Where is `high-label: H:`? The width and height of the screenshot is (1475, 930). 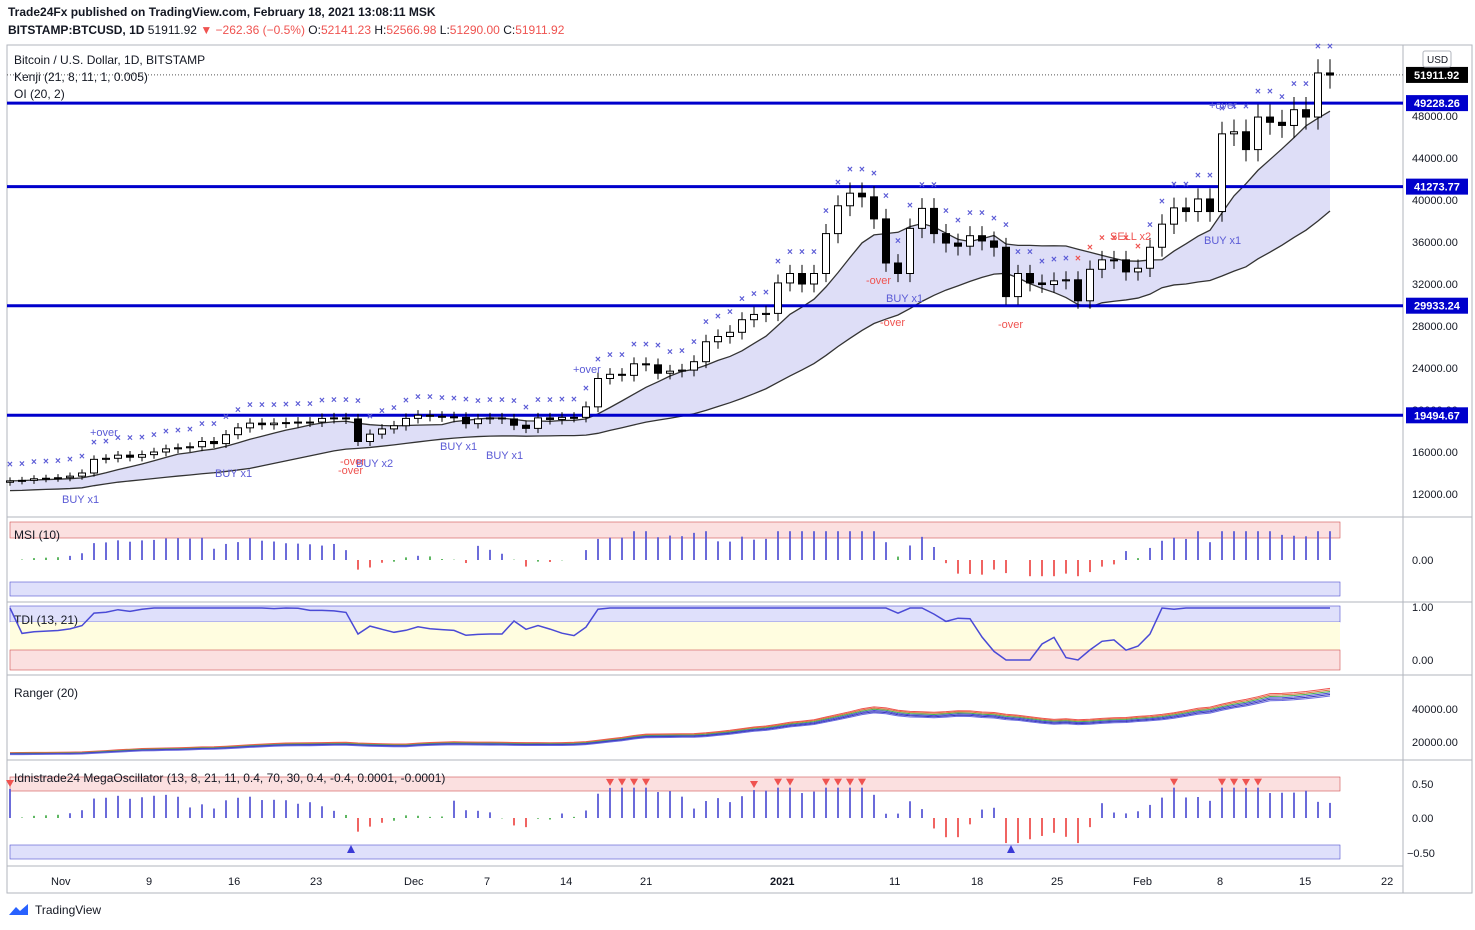 high-label: H: is located at coordinates (380, 30).